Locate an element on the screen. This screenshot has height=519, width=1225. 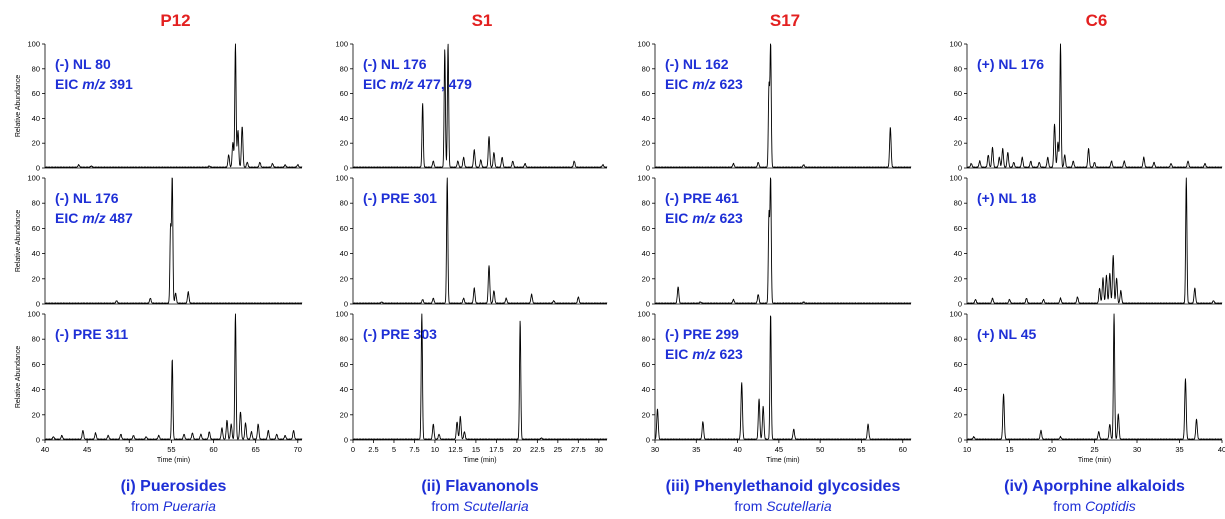
caption-source: from Scutellaria is located at coordinates (782, 506).